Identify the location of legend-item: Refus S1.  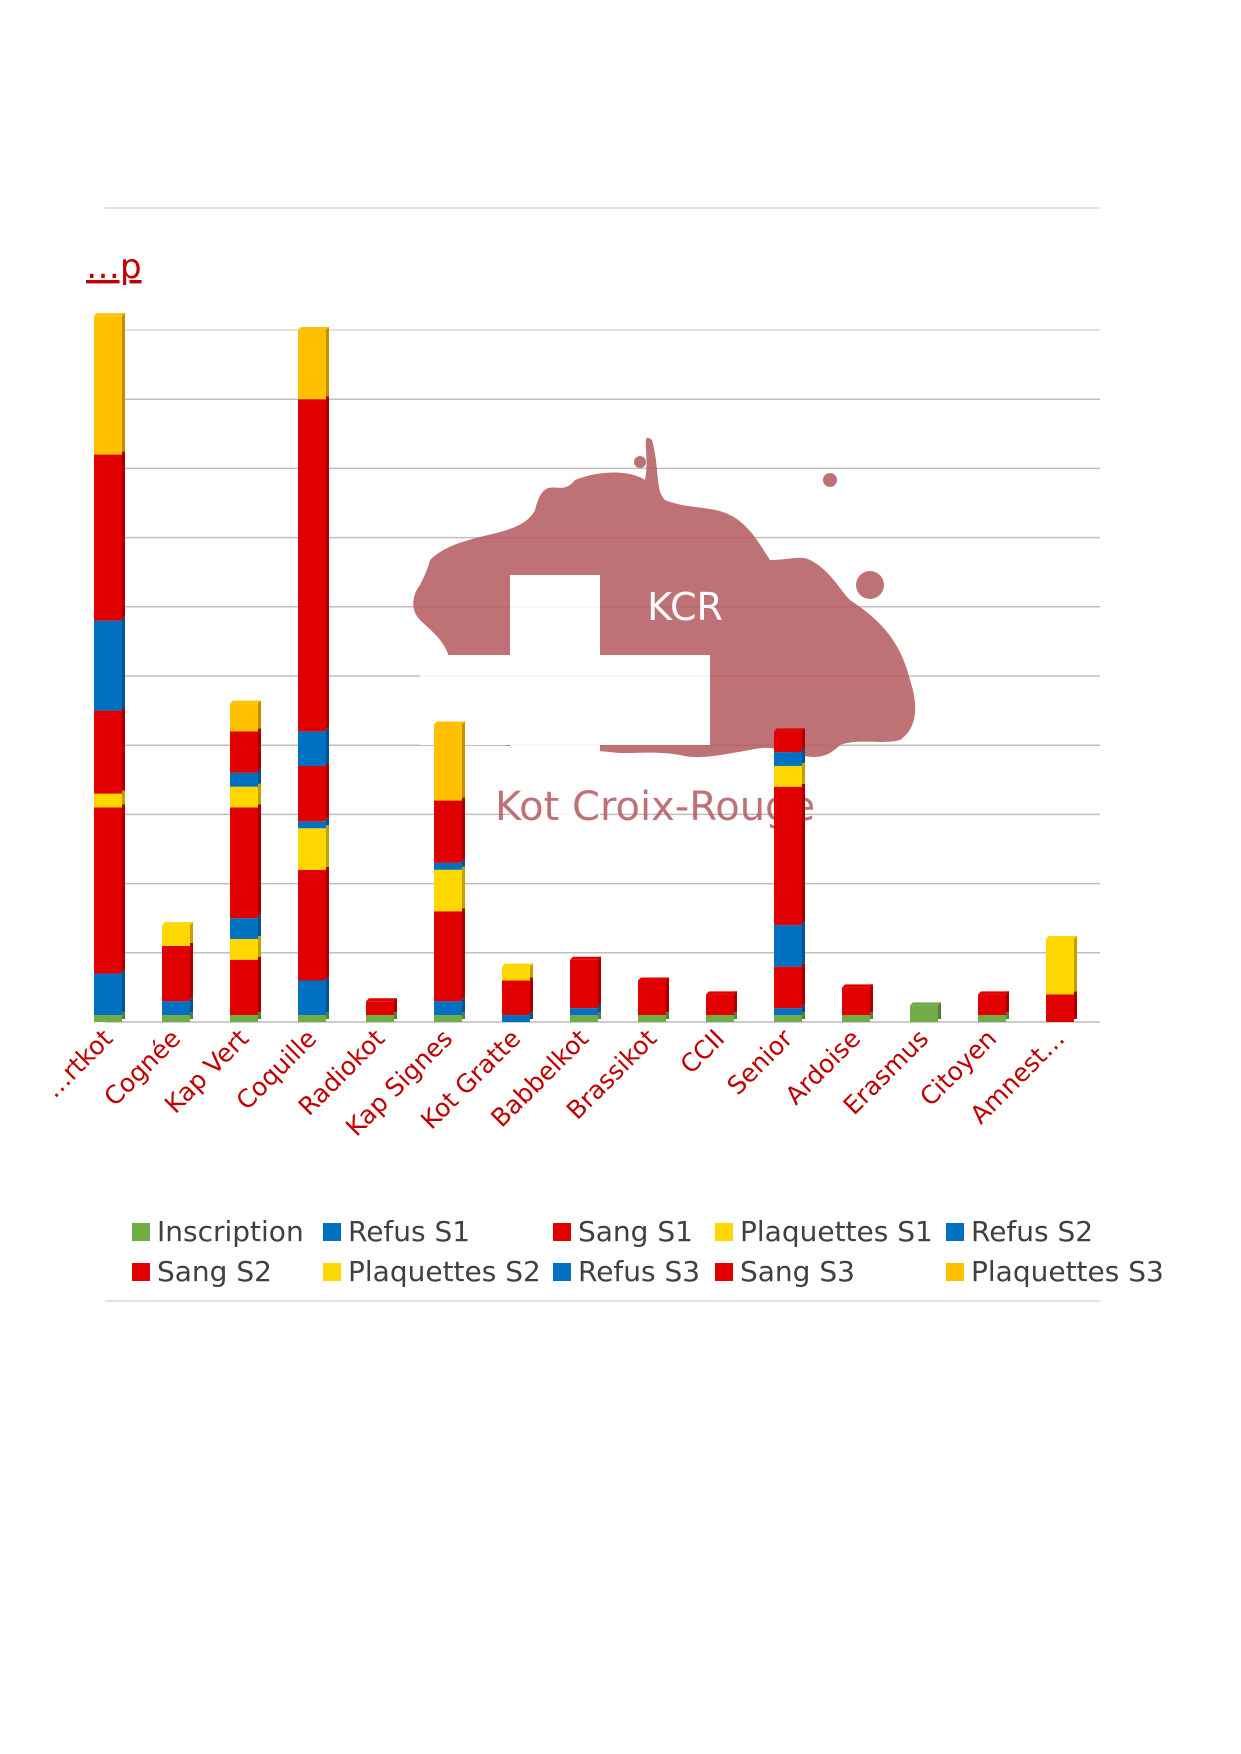
(396, 1231).